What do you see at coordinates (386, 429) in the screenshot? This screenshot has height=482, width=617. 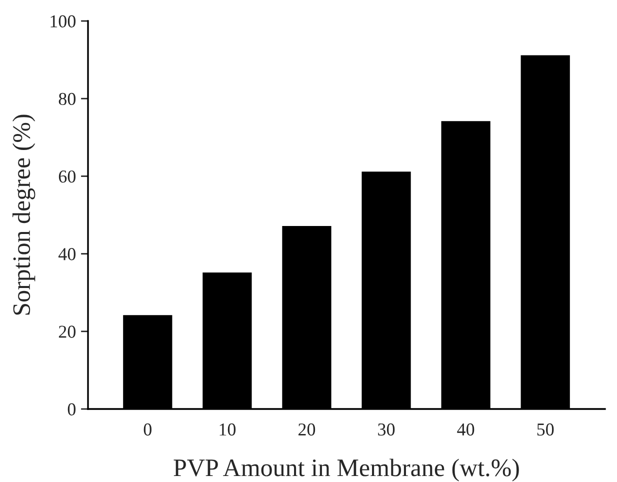 I see `x-tick-label: 30` at bounding box center [386, 429].